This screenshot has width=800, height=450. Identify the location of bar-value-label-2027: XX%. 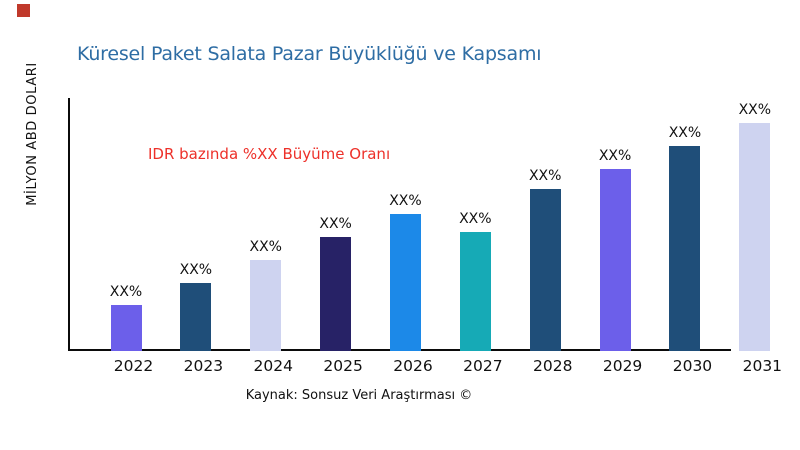
(475, 219).